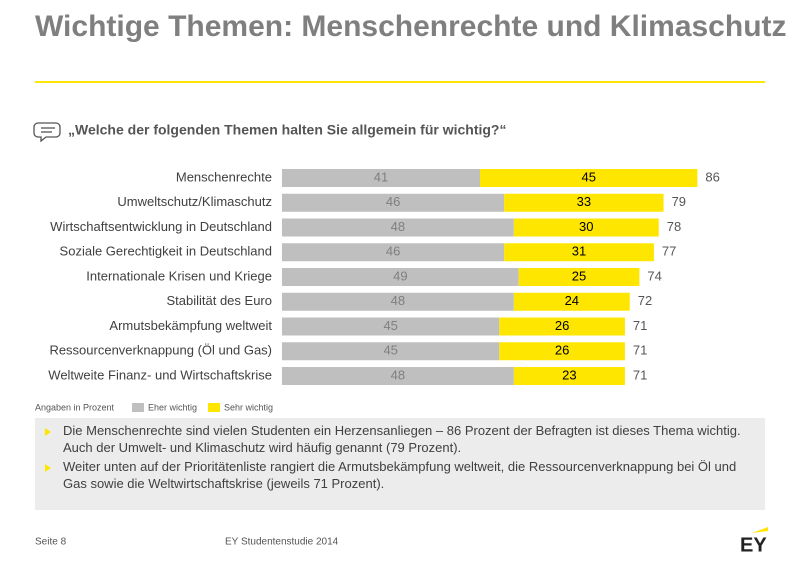 The width and height of the screenshot is (800, 564). I want to click on category-label: Wirtschaftsentwicklung in Deutschland, so click(161, 226).